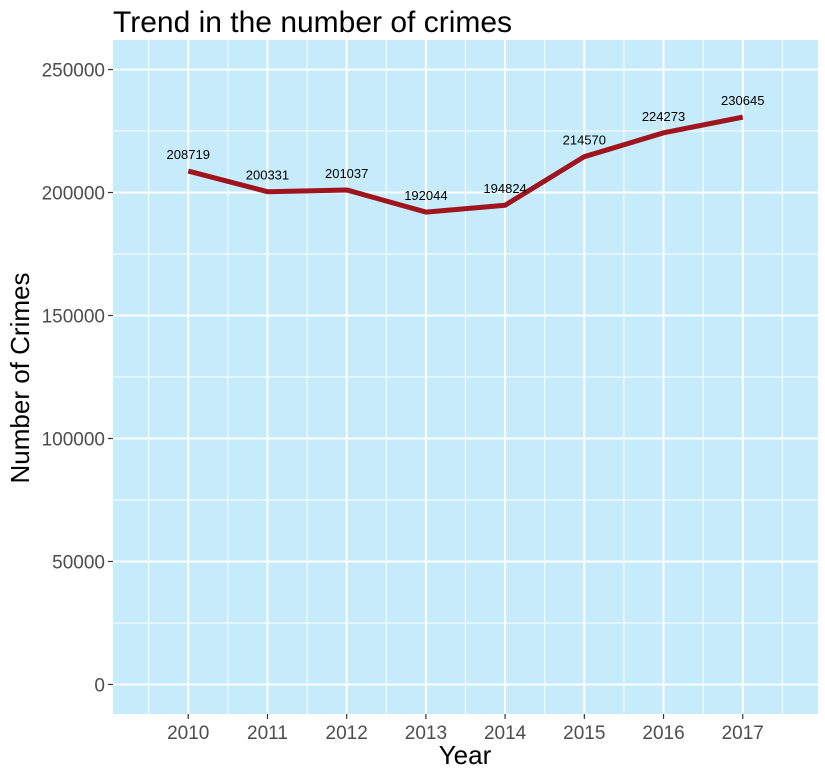 The image size is (825, 775). What do you see at coordinates (99, 685) in the screenshot?
I see `y-tick-label: 0` at bounding box center [99, 685].